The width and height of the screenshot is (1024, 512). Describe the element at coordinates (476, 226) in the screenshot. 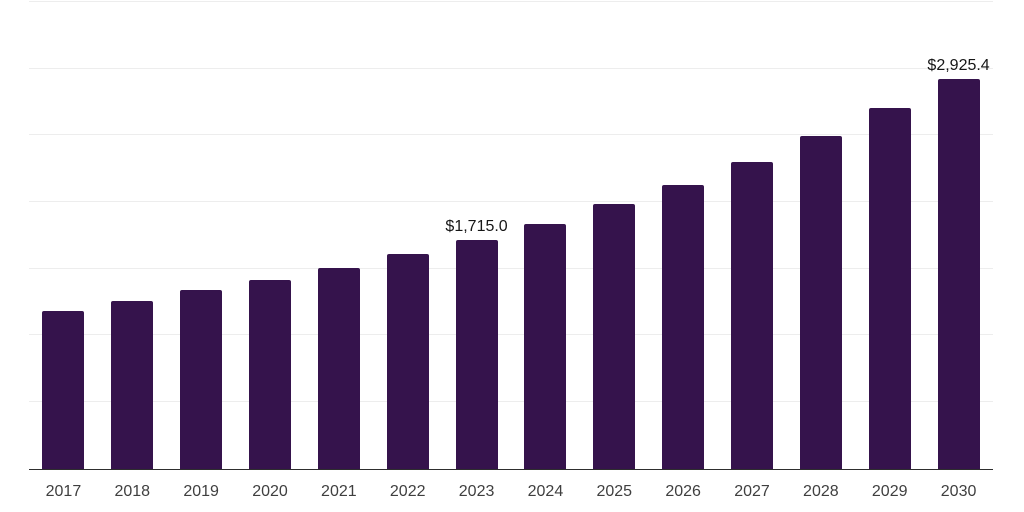

I see `bar-value-label-2023: $1,715.0` at that location.